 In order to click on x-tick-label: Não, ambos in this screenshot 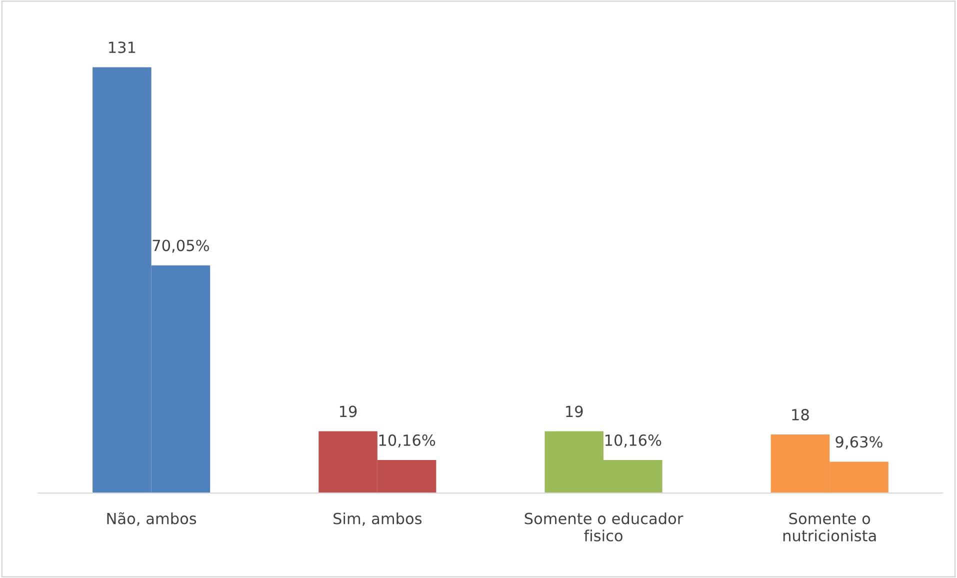, I will do `click(151, 519)`.